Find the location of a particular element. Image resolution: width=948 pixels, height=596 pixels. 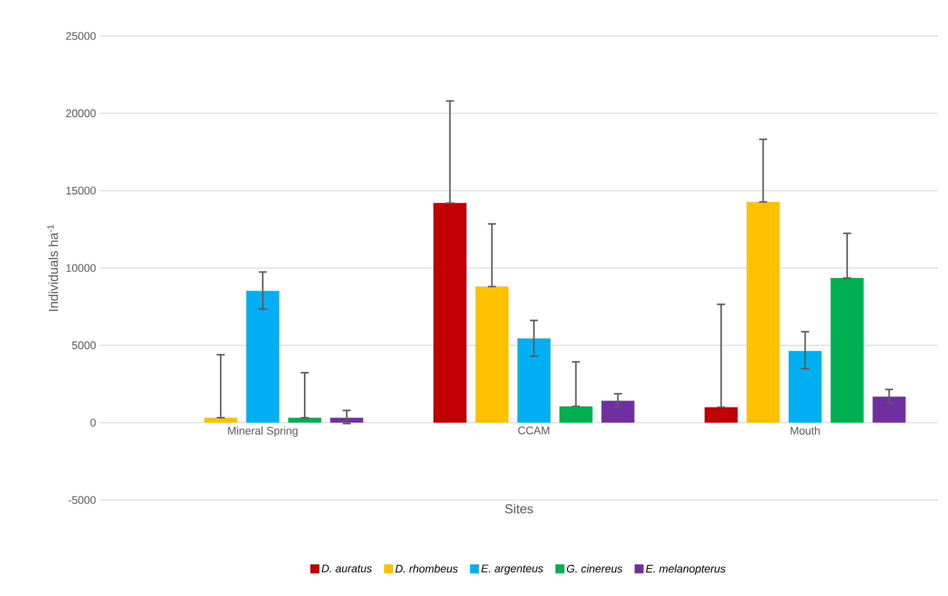

x-tick-label: CCAM is located at coordinates (534, 430).